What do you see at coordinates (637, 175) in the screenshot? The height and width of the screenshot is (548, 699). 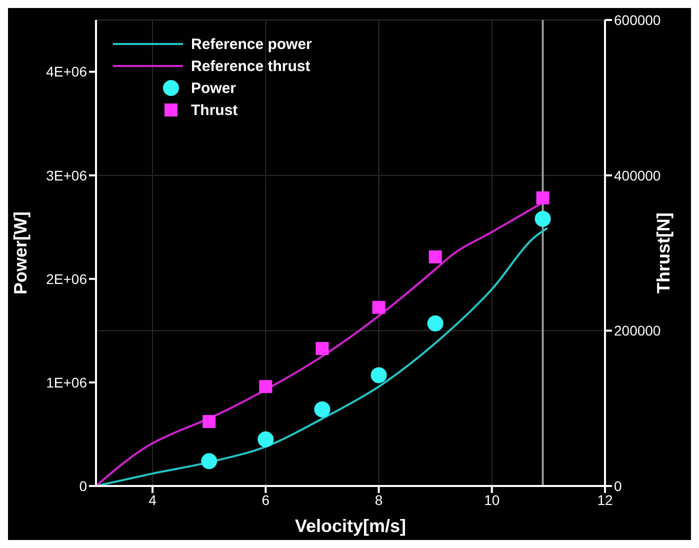 I see `y2-tick-label: 400000` at bounding box center [637, 175].